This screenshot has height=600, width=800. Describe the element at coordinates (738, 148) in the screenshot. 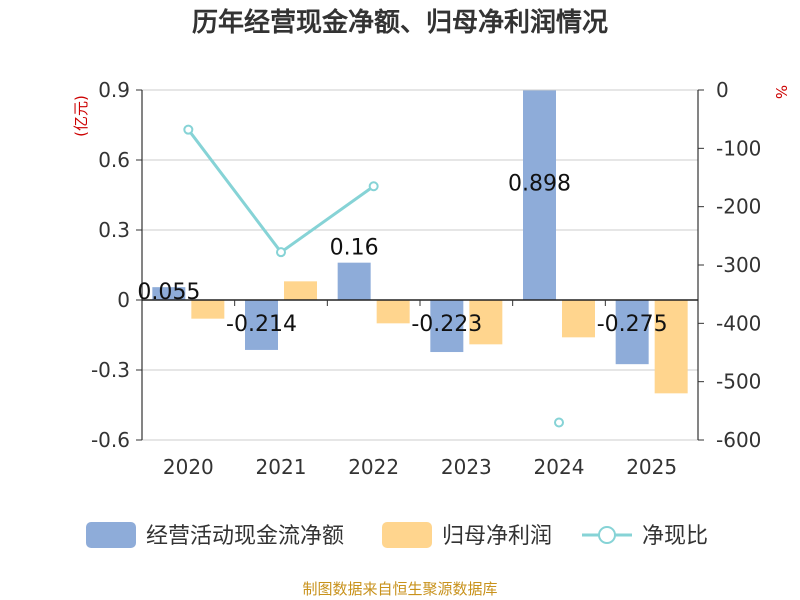

I see `right-tick-label: -100` at that location.